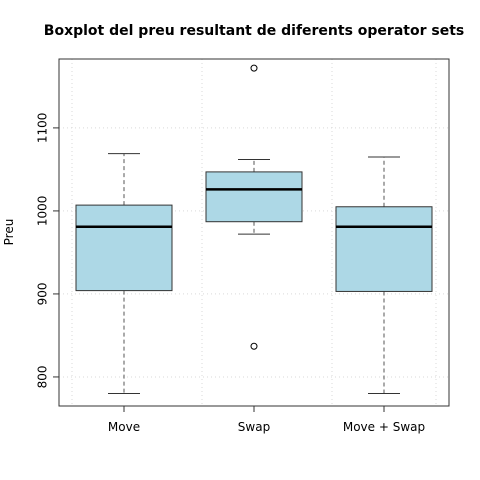 This screenshot has width=480, height=480. I want to click on x-axis: Move Swap Move + Swap, so click(266, 420).